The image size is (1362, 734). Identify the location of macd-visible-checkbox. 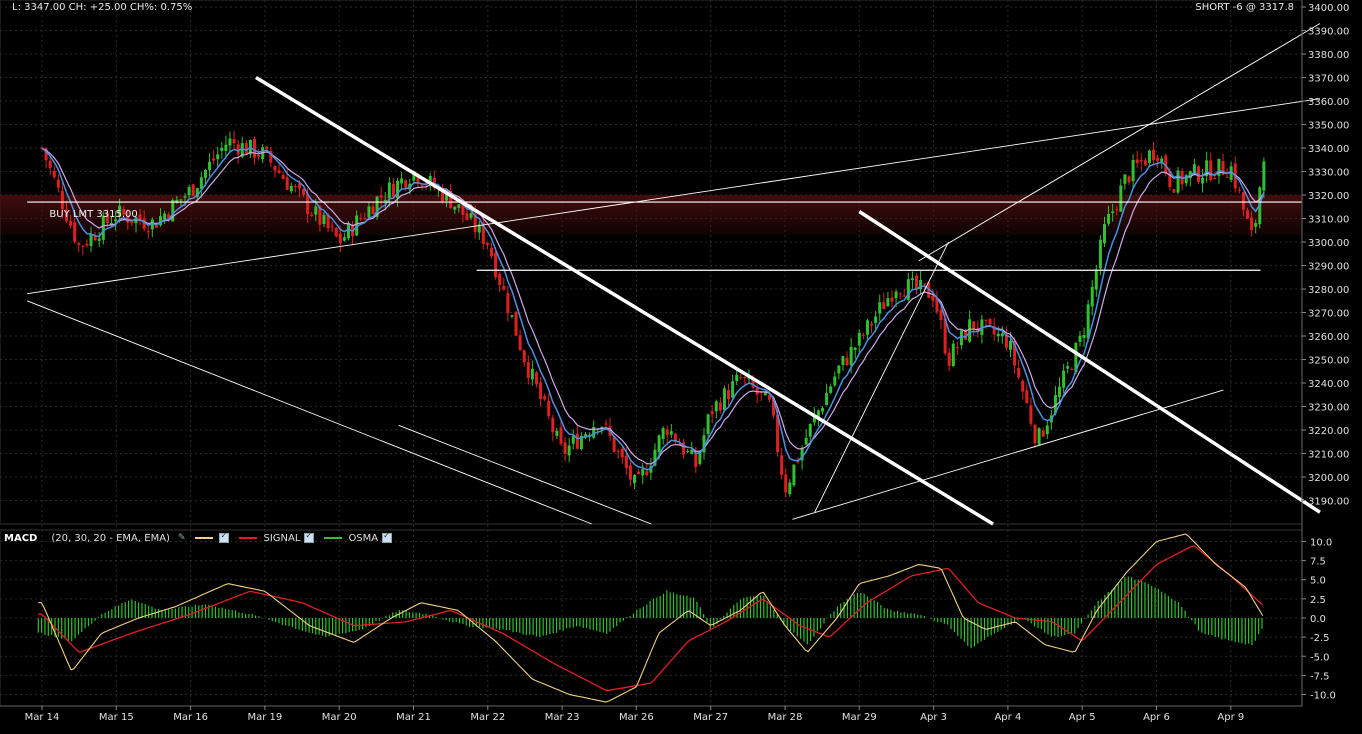
(224, 537).